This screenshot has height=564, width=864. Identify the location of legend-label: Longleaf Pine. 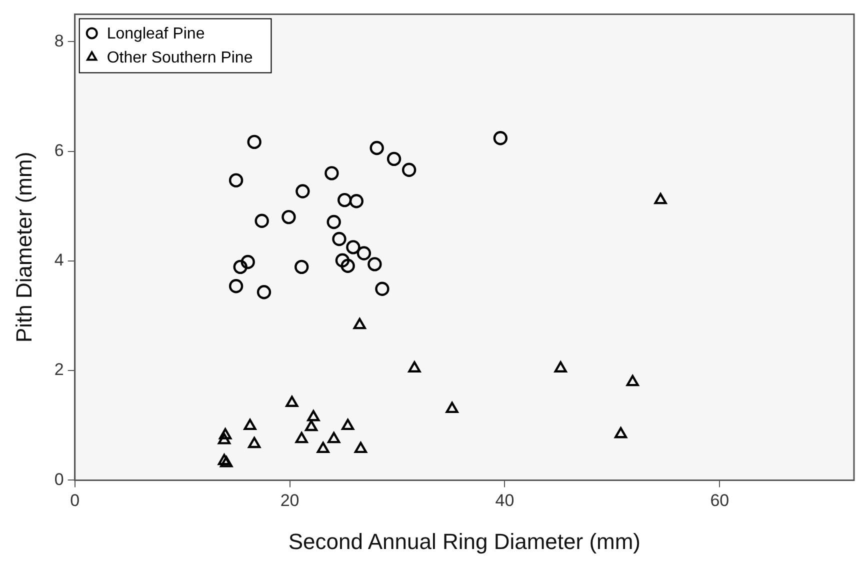
(155, 34).